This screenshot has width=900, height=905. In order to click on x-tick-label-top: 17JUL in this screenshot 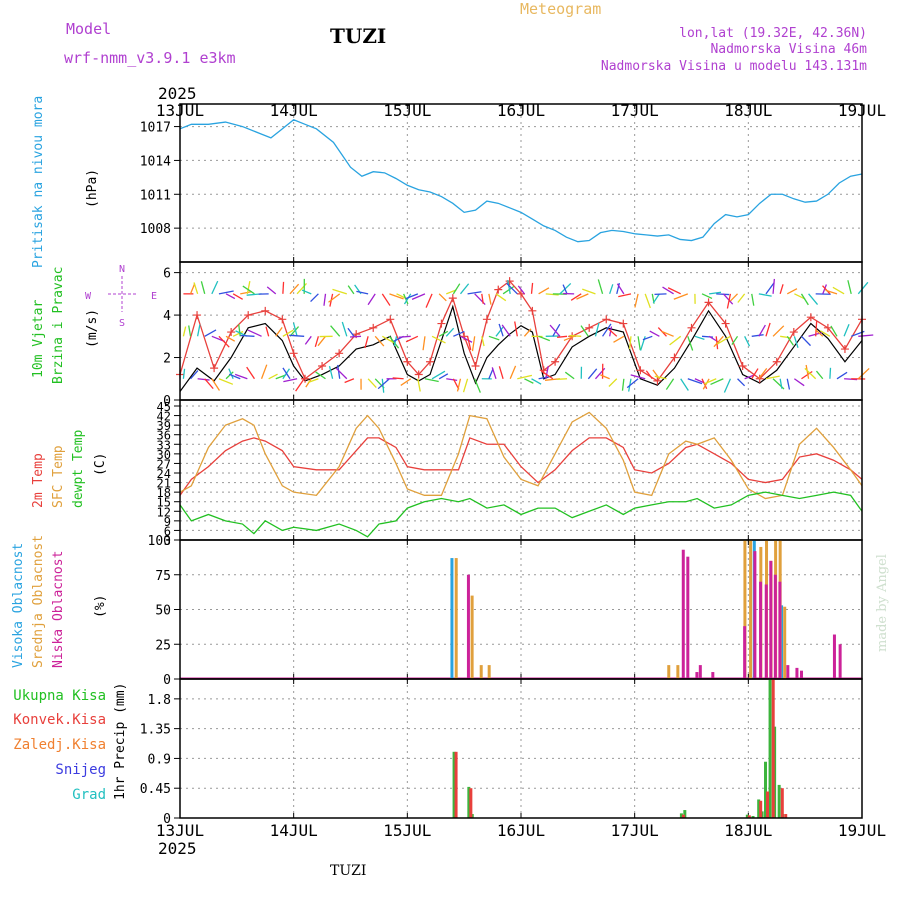, I will do `click(635, 110)`.